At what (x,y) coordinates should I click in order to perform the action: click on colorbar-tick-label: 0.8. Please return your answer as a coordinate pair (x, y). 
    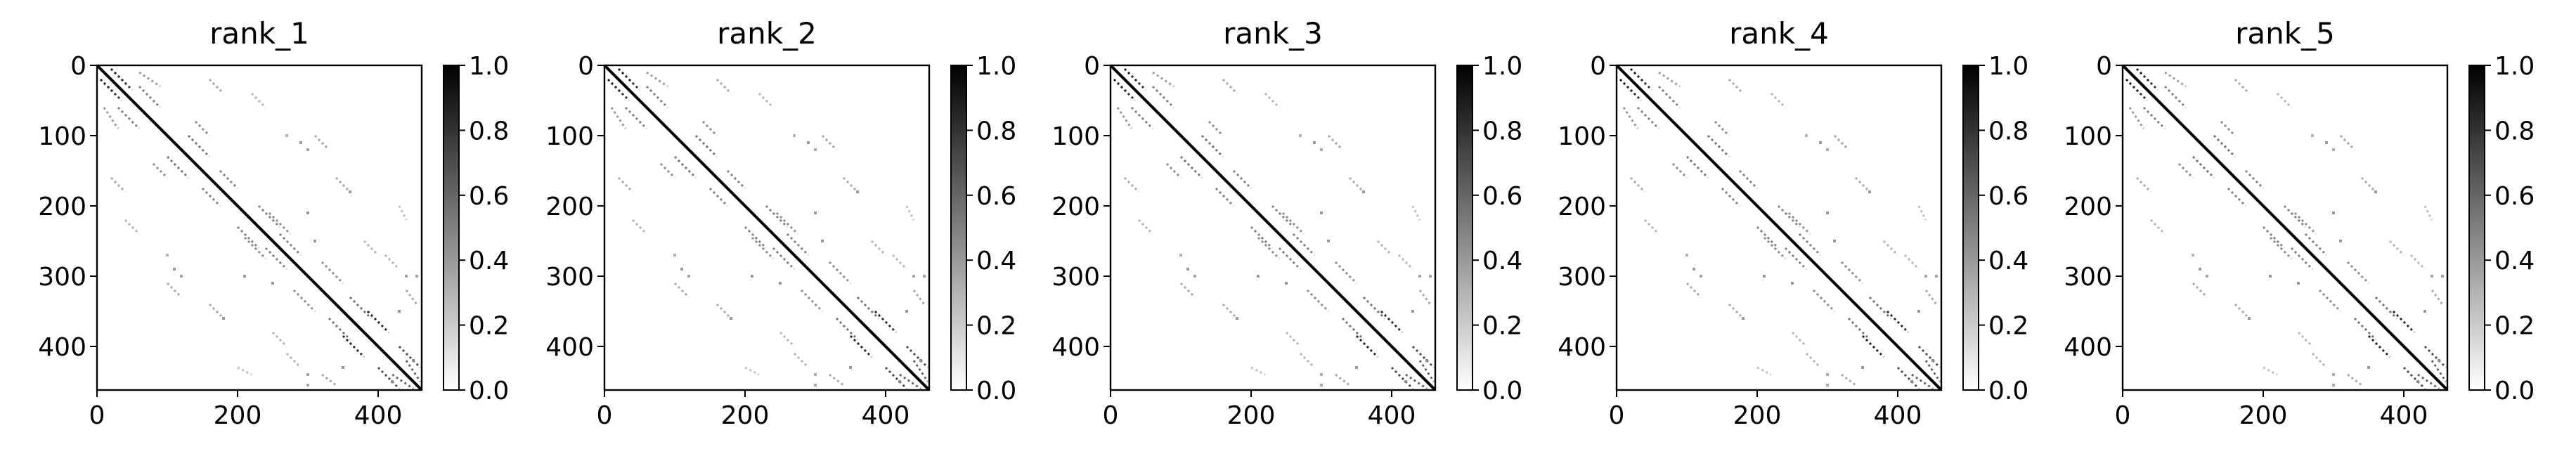
    Looking at the image, I should click on (2514, 131).